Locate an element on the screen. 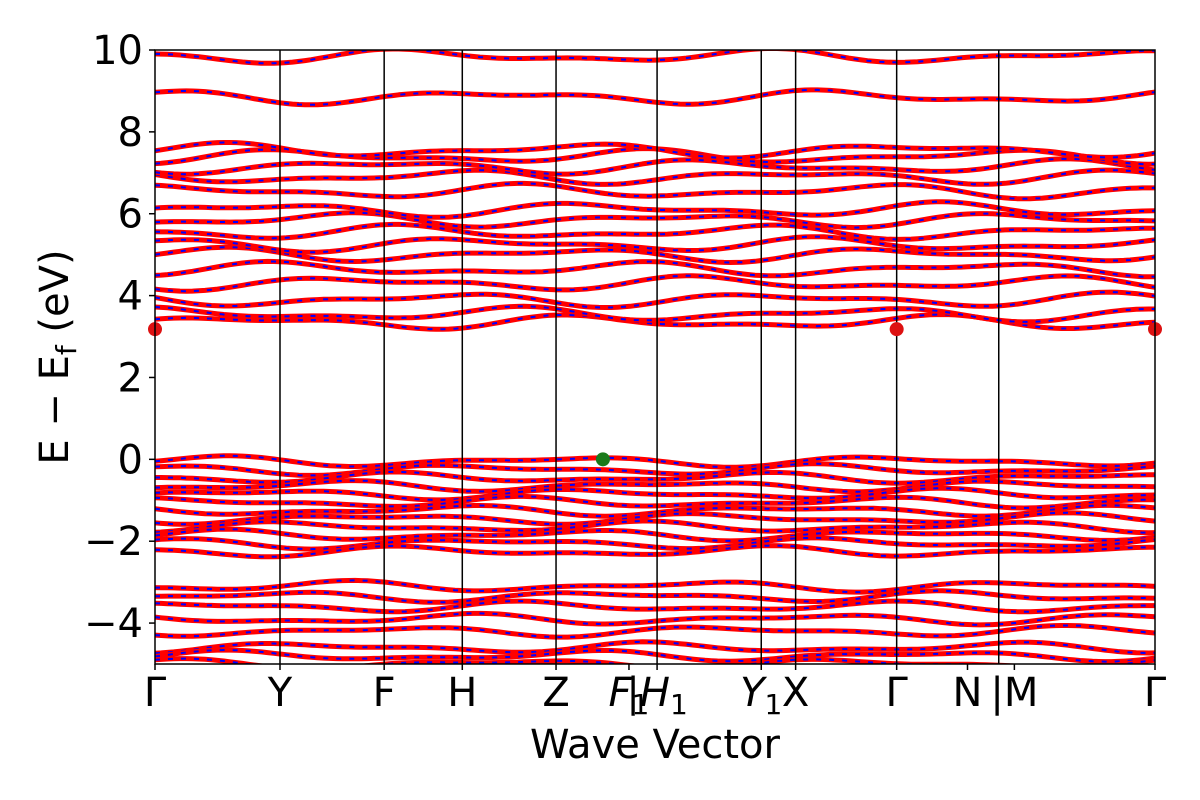  band-dash-v13 is located at coordinates (655, 596).